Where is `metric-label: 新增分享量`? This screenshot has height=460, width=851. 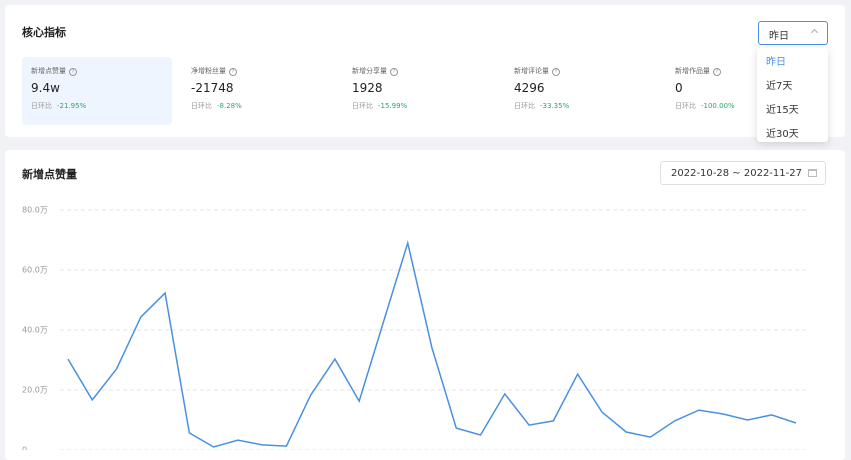
metric-label: 新增分享量 is located at coordinates (375, 71).